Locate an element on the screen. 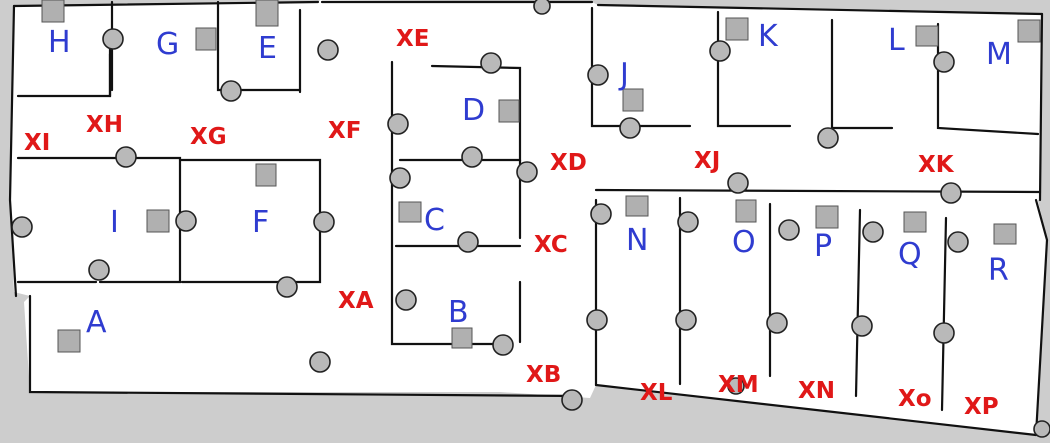  corridor-label-xd: XD is located at coordinates (568, 163).